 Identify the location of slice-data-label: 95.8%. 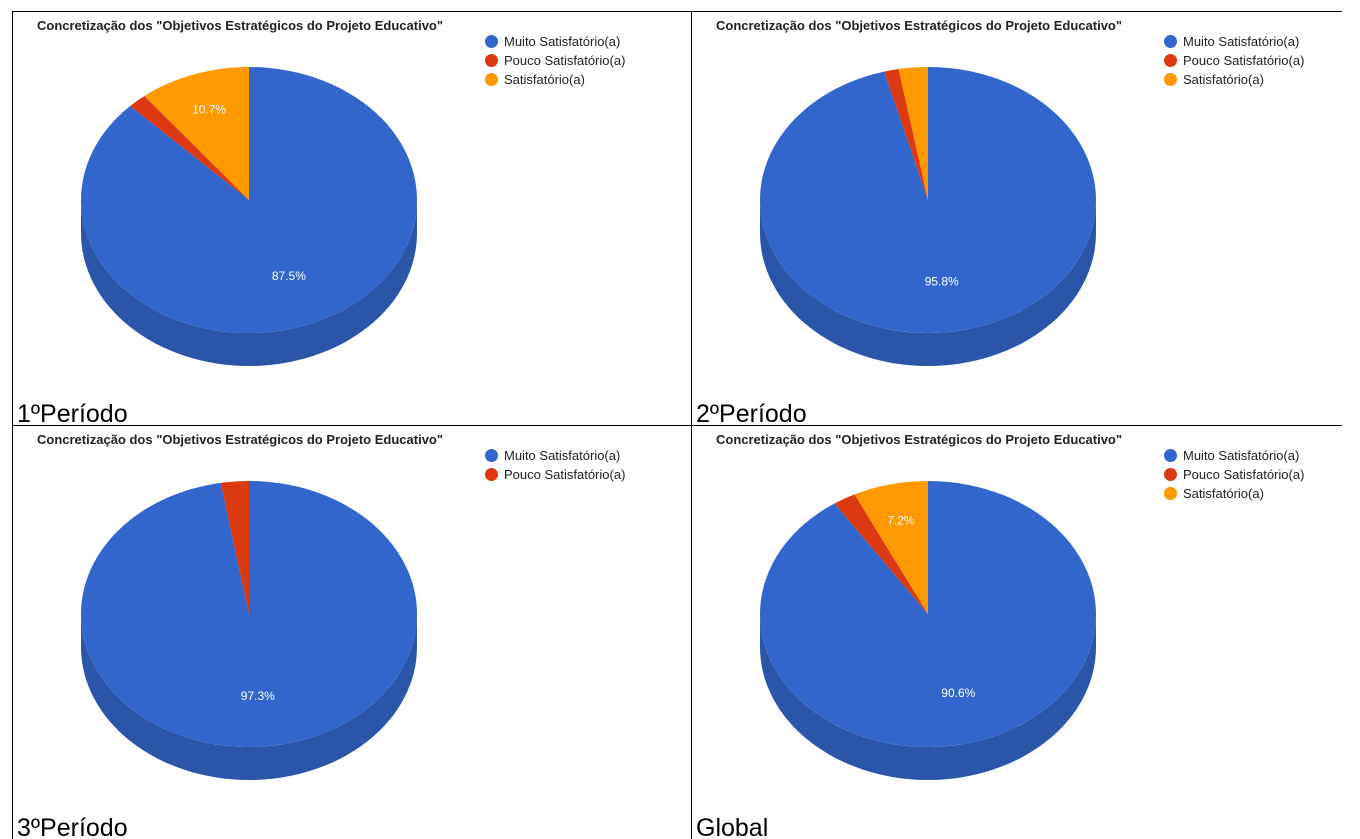
(942, 282).